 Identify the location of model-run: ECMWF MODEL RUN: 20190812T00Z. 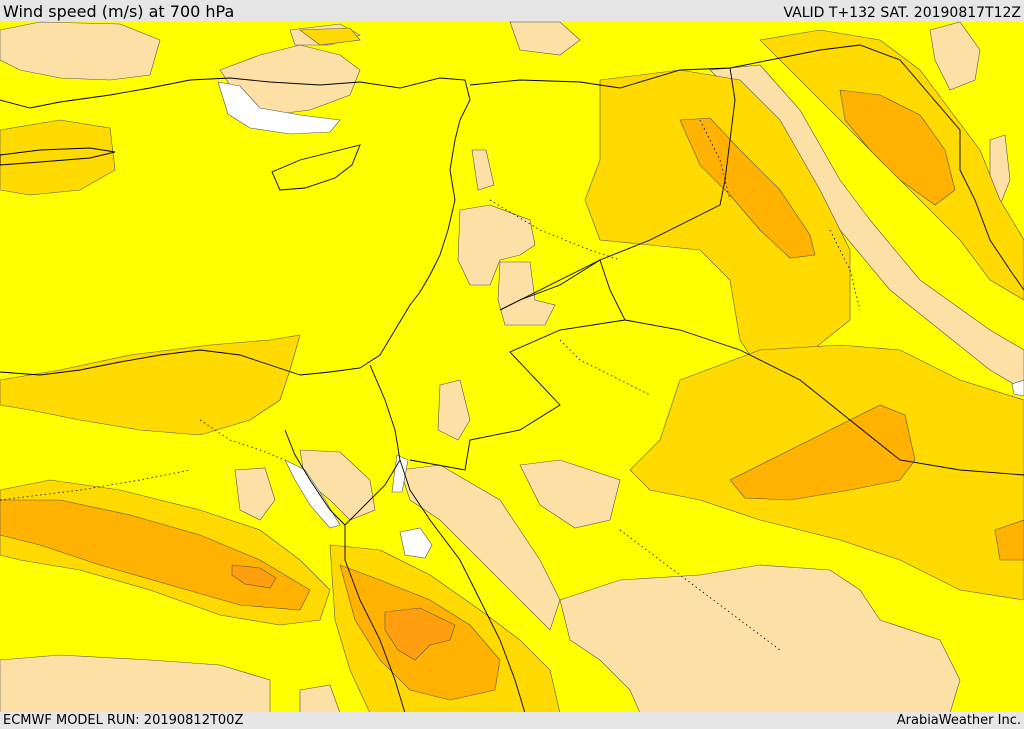
(123, 720).